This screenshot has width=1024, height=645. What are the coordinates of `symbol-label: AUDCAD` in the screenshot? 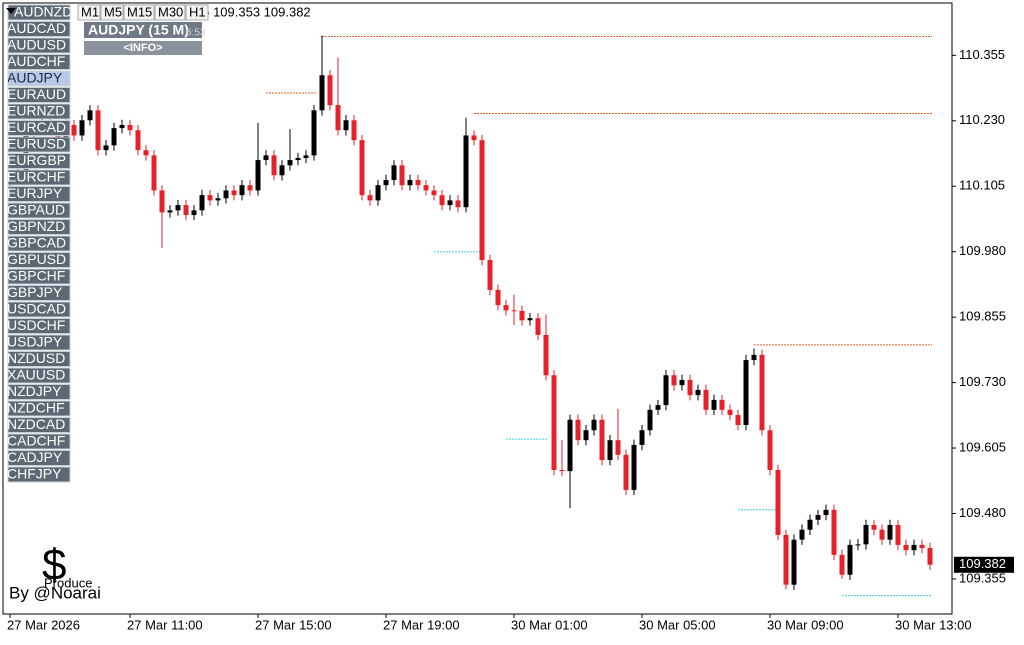 It's located at (36, 28).